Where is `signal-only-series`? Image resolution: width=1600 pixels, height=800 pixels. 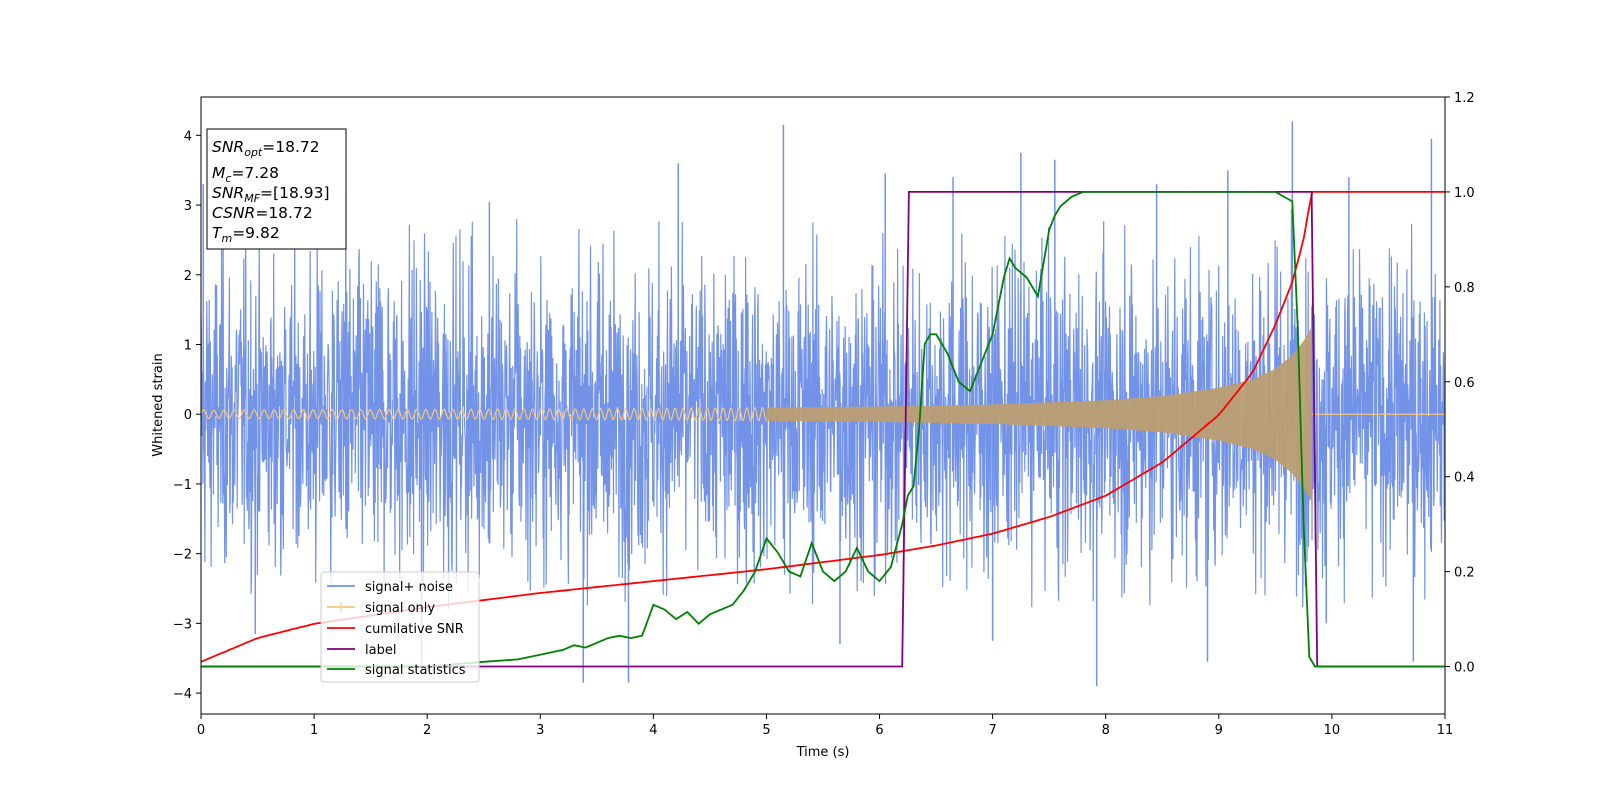 signal-only-series is located at coordinates (823, 414).